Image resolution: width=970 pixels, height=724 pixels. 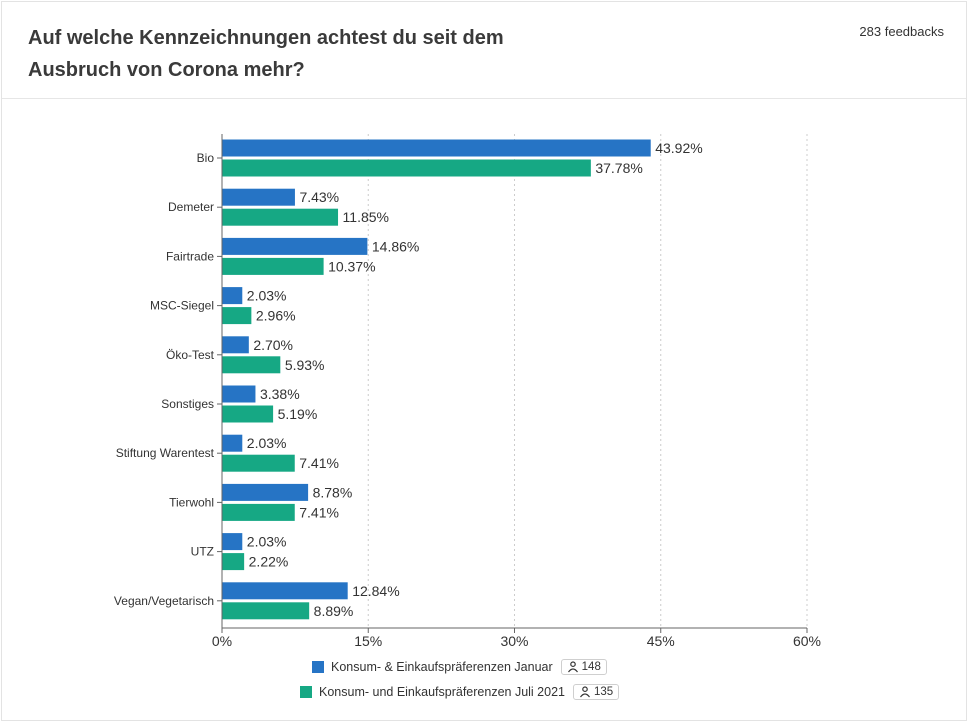 I want to click on respondent-badge-januar: 148, so click(x=583, y=667).